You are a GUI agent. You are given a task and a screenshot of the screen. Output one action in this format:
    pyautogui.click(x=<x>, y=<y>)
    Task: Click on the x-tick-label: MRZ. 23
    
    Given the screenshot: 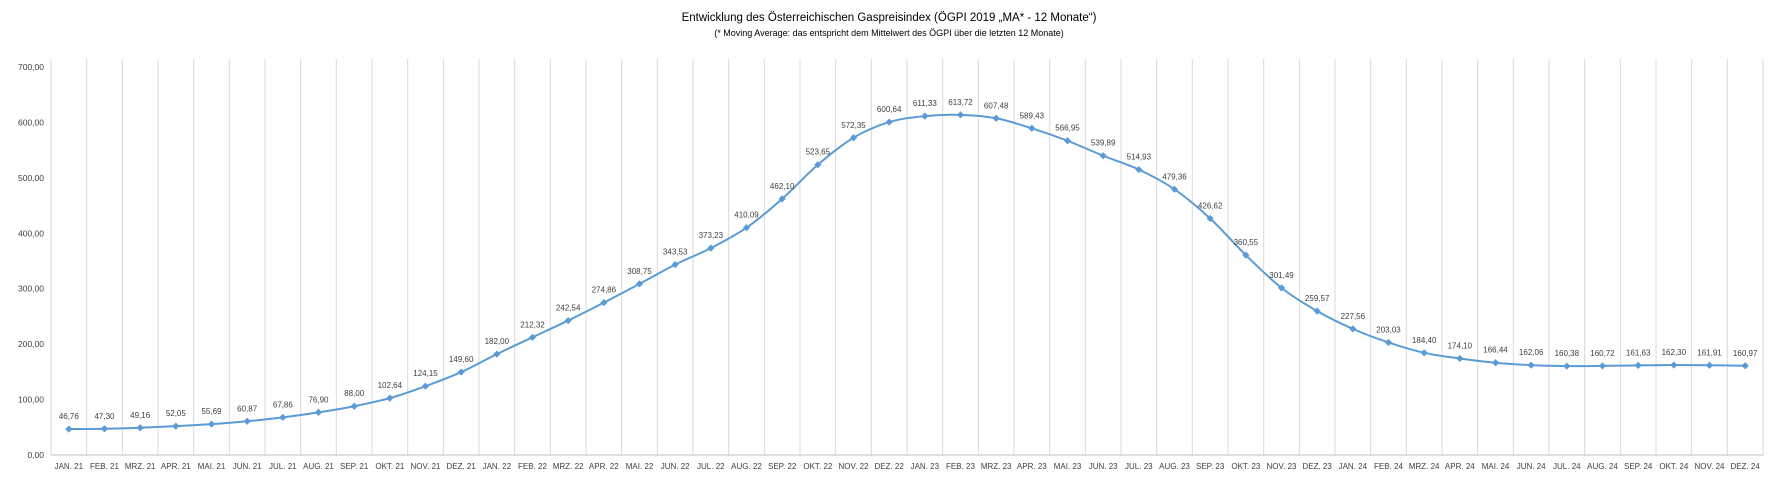 What is the action you would take?
    pyautogui.click(x=996, y=466)
    